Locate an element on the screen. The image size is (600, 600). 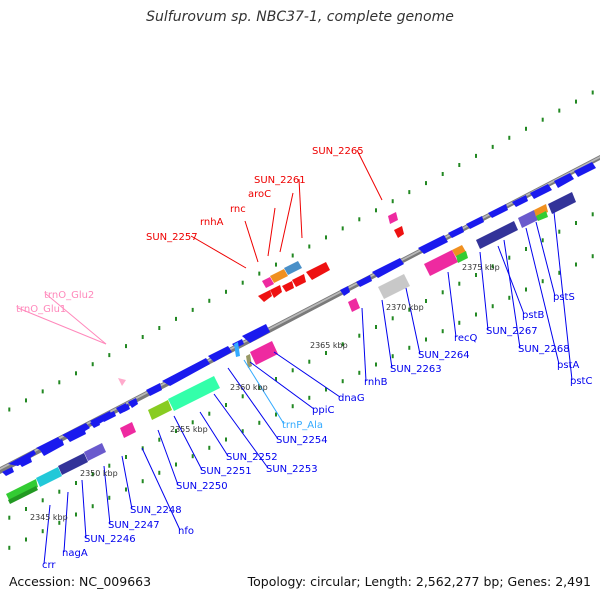
gene-label-rnc: rnc is located at coordinates (238, 209).